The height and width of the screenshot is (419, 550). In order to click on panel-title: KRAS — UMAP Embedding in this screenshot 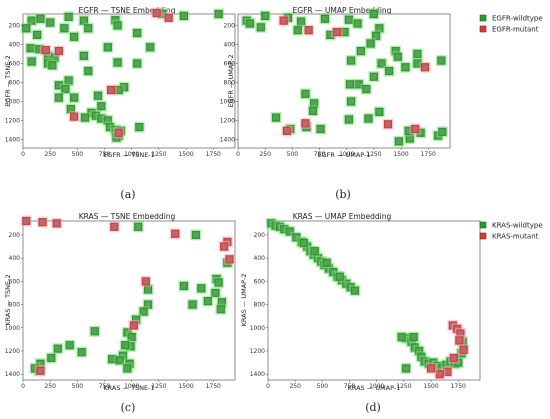, I will do `click(342, 216)`.